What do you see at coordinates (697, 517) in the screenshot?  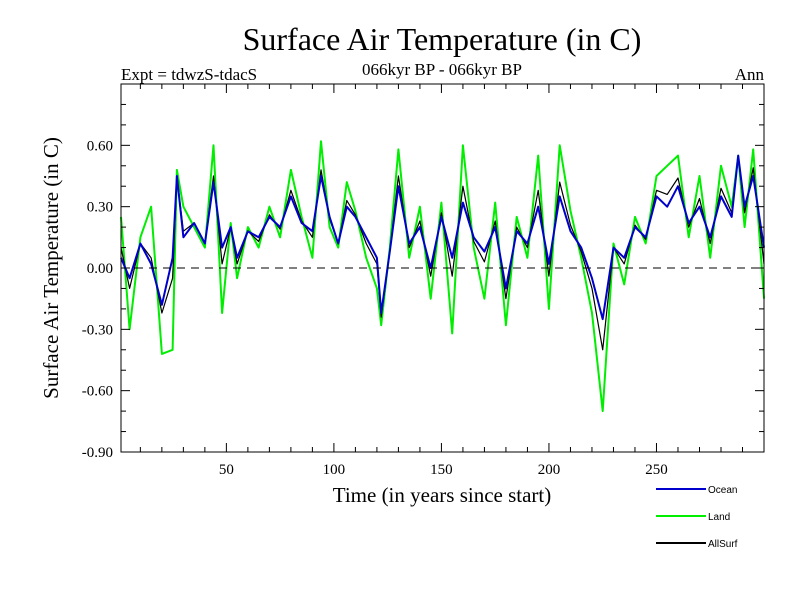 I see `legend: Ocean Land AllSurf` at bounding box center [697, 517].